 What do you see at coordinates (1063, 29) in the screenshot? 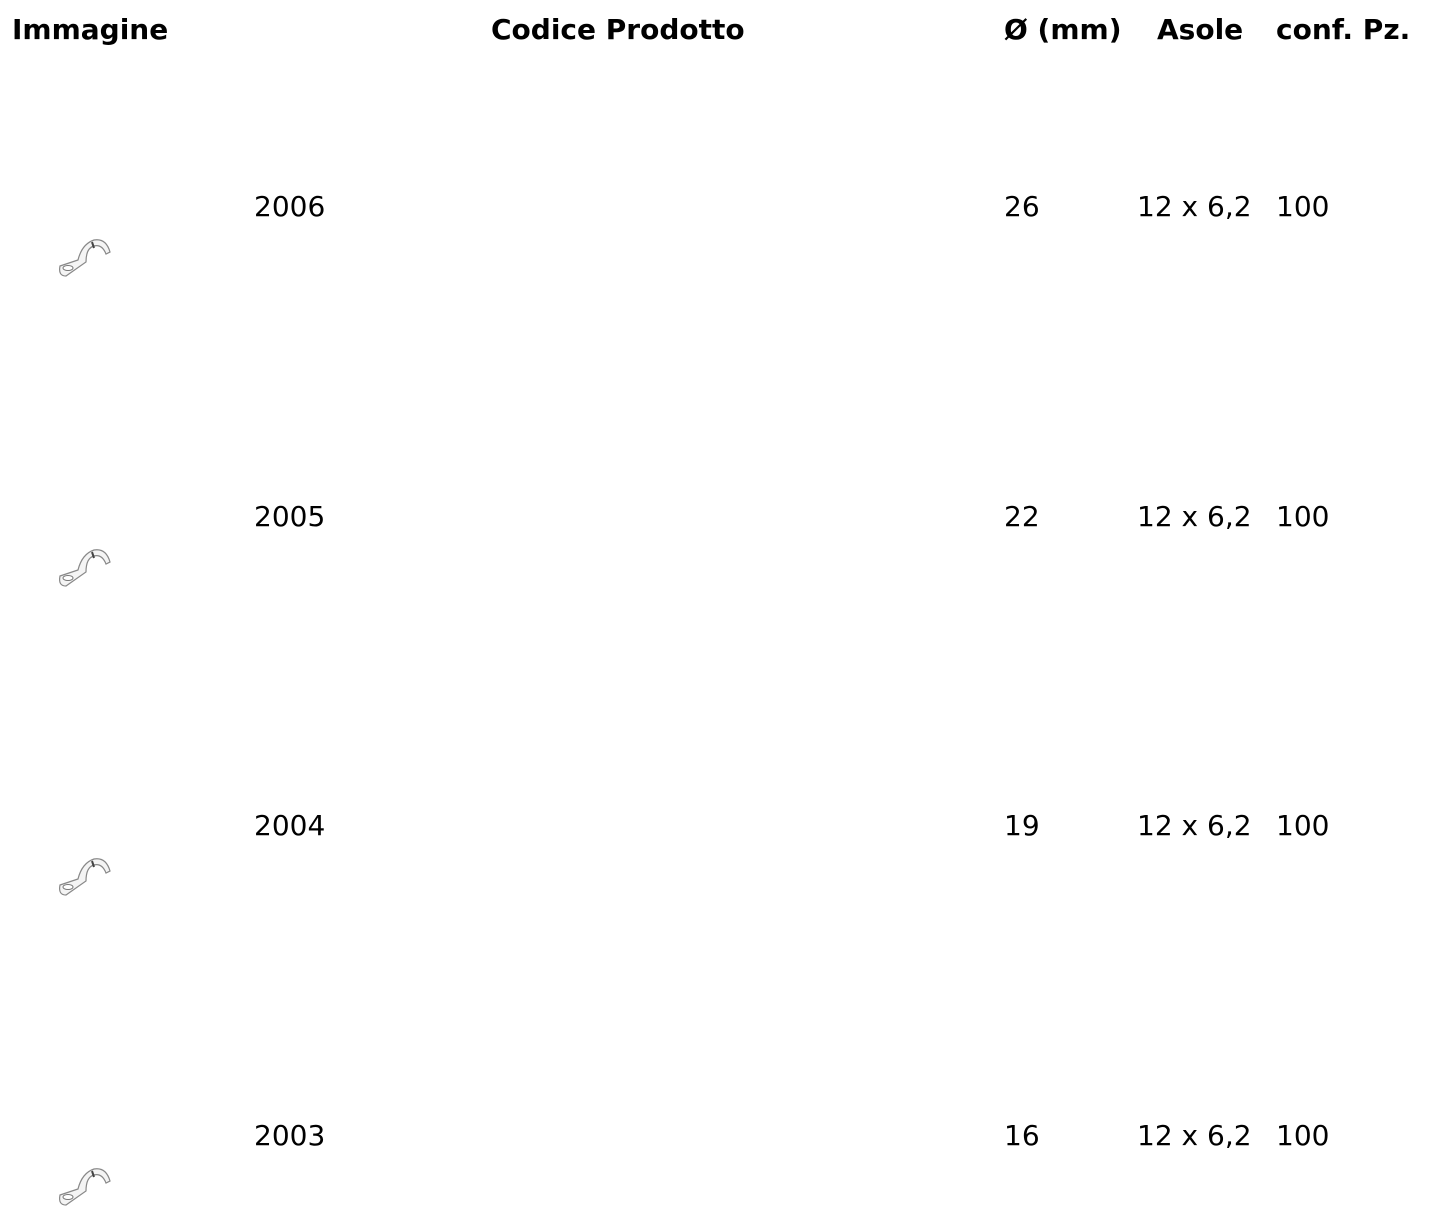
I see `header-cell: Ø (mm)` at bounding box center [1063, 29].